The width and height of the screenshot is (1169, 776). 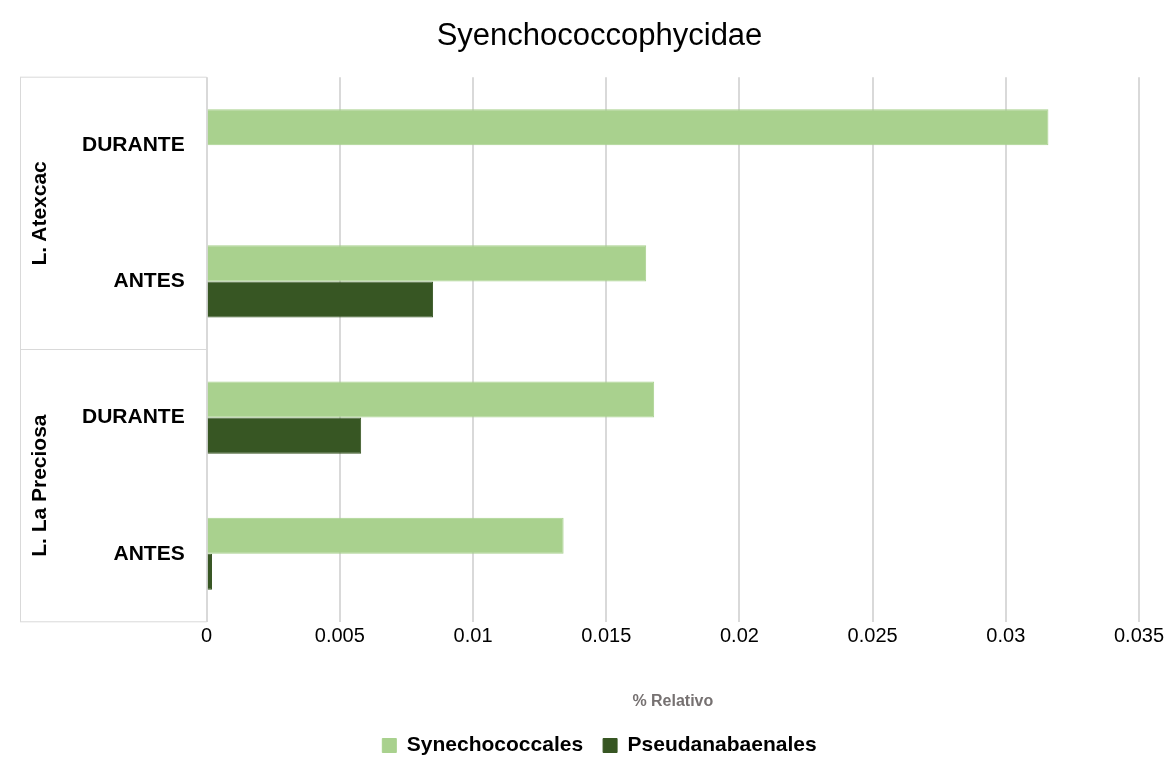 I want to click on chart-title: Syenchococcophycidae, so click(x=599, y=35).